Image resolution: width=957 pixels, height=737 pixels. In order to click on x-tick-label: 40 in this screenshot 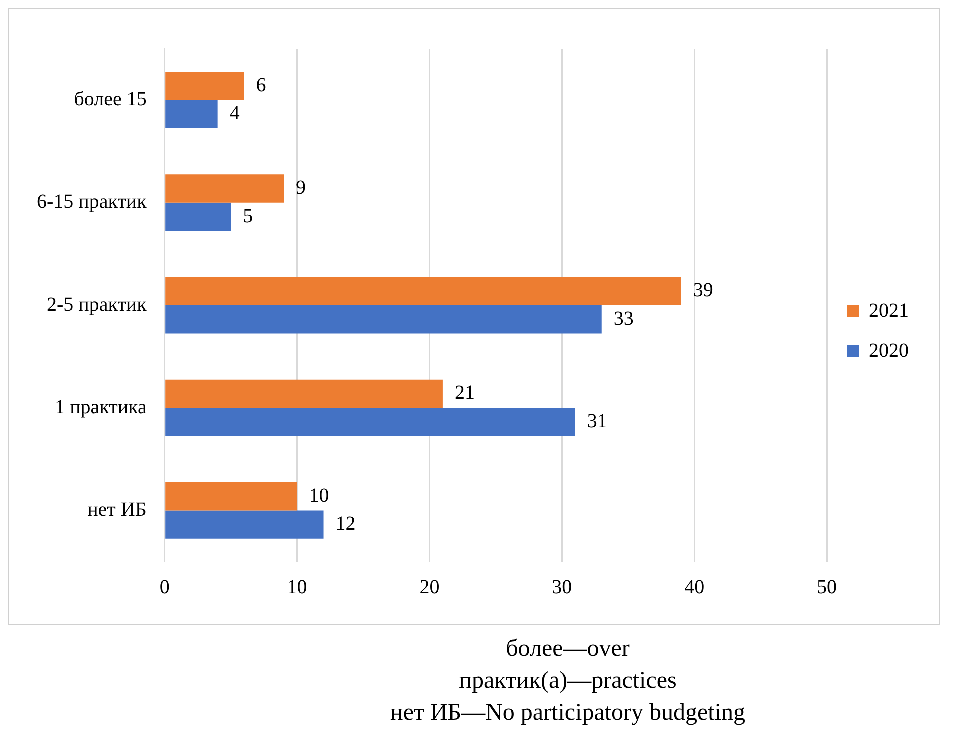, I will do `click(694, 587)`.